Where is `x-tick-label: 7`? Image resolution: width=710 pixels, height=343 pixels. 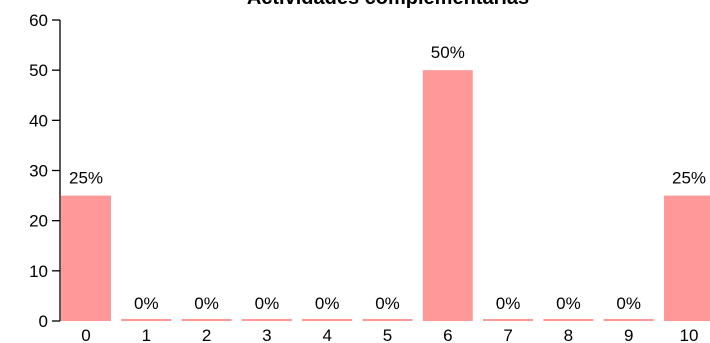
x-tick-label: 7 is located at coordinates (507, 334).